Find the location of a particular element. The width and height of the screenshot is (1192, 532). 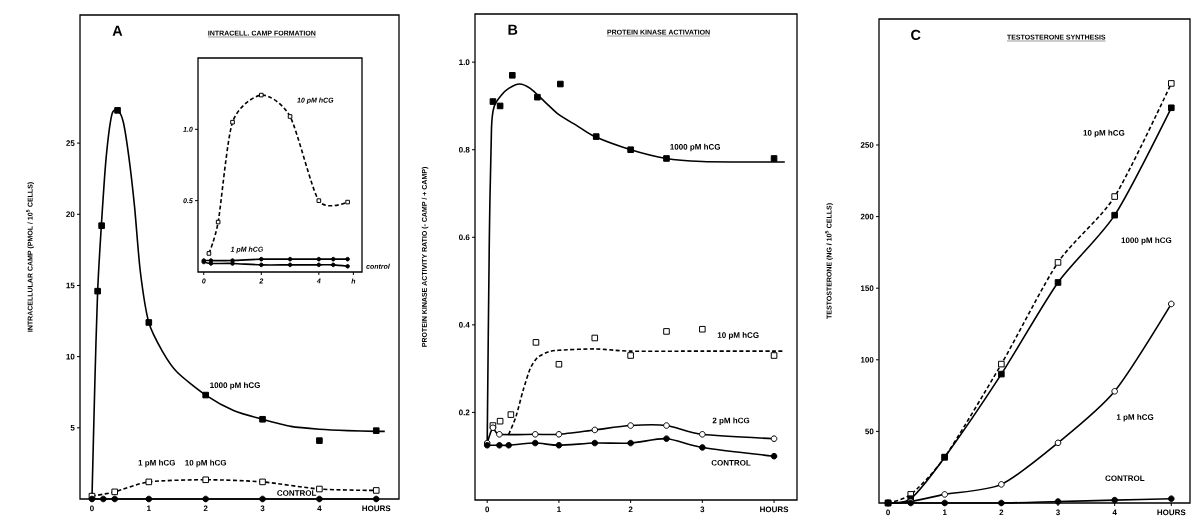

y-tick-label: 50 is located at coordinates (869, 431).